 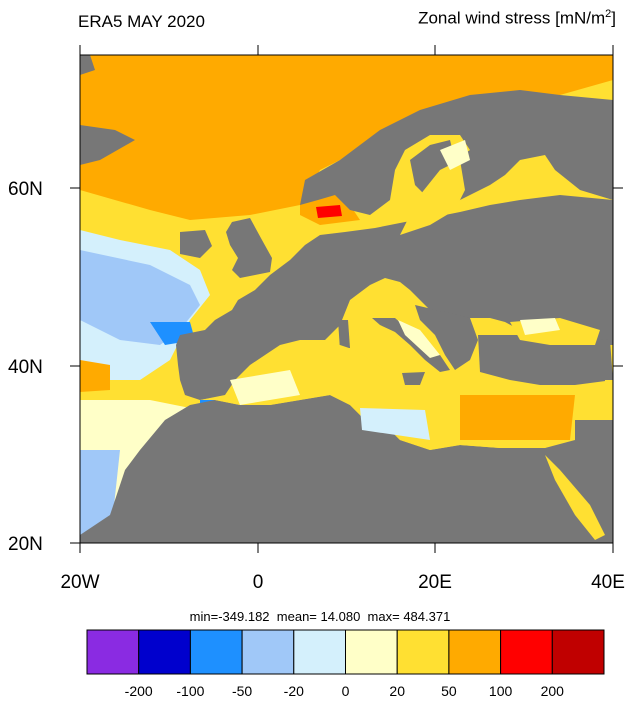 I want to click on iberia-offshore-positive, so click(x=95, y=376).